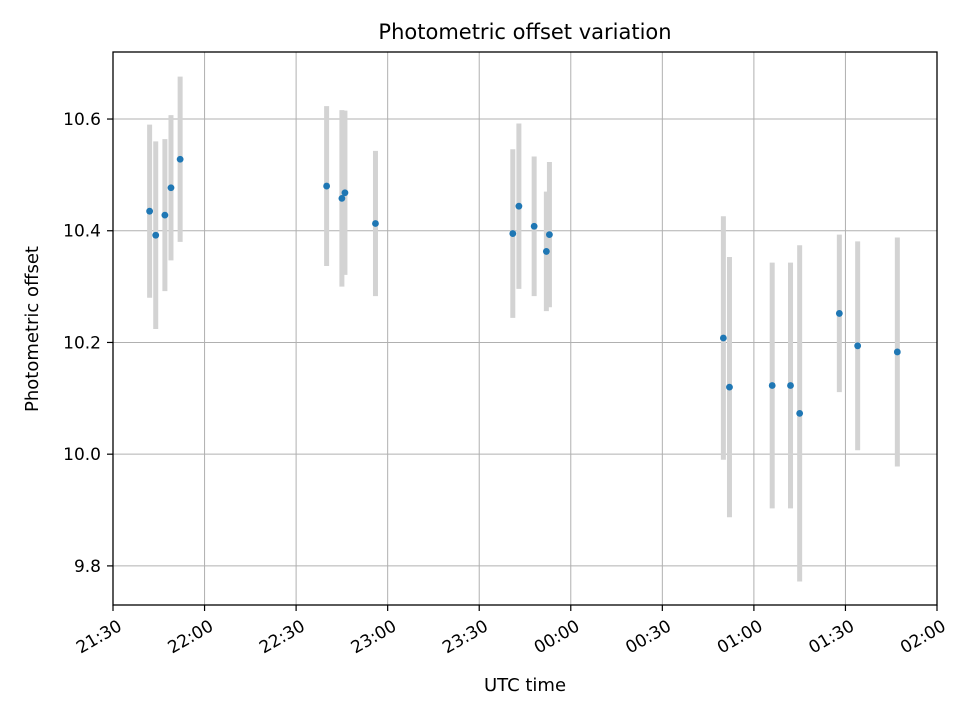 This screenshot has width=960, height=720. What do you see at coordinates (524, 32) in the screenshot?
I see `chart-title: Photometric offset variation` at bounding box center [524, 32].